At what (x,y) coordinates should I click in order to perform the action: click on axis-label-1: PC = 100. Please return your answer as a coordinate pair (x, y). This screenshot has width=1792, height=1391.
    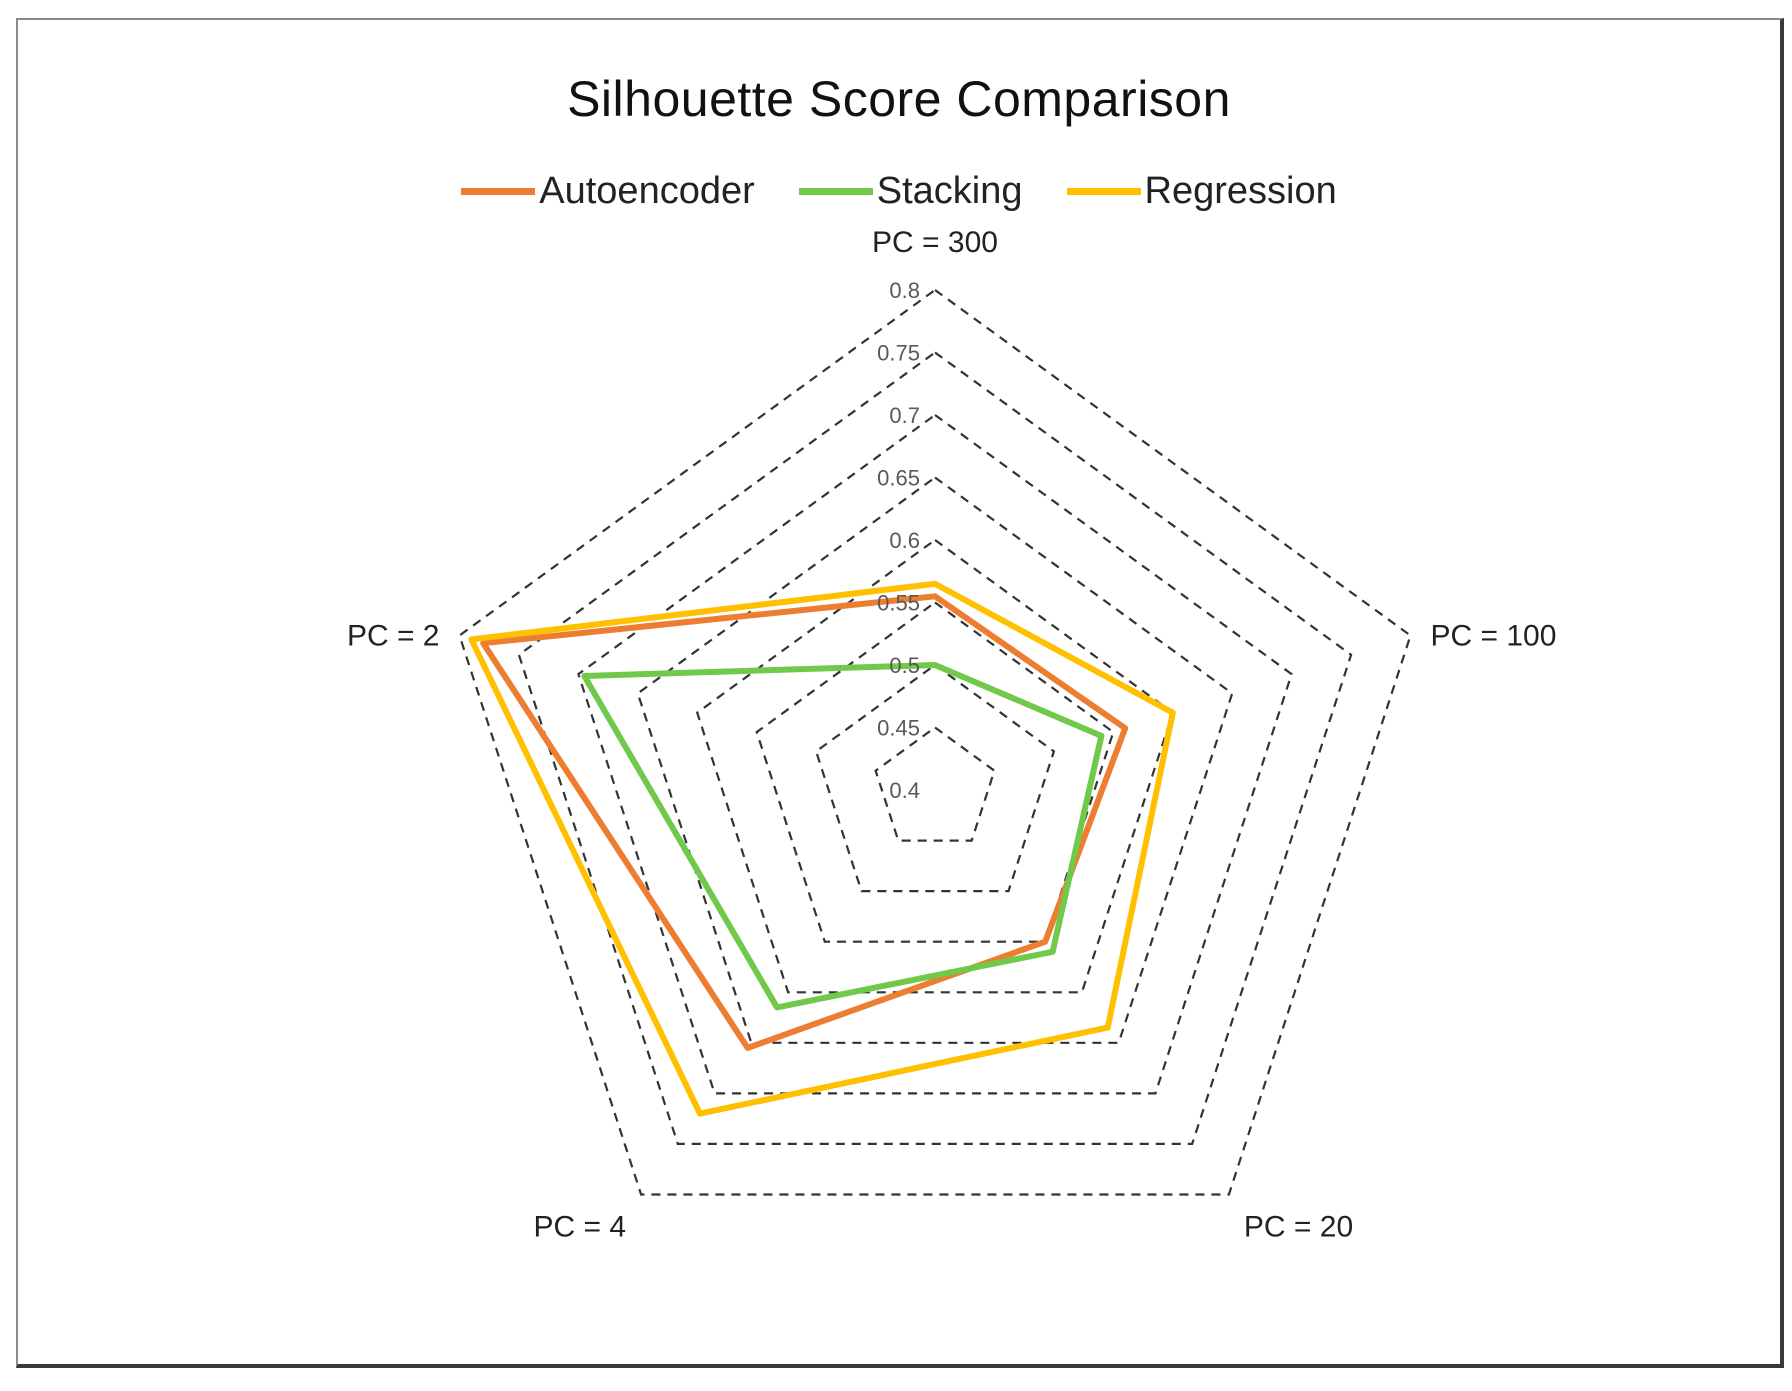
    Looking at the image, I should click on (1494, 636).